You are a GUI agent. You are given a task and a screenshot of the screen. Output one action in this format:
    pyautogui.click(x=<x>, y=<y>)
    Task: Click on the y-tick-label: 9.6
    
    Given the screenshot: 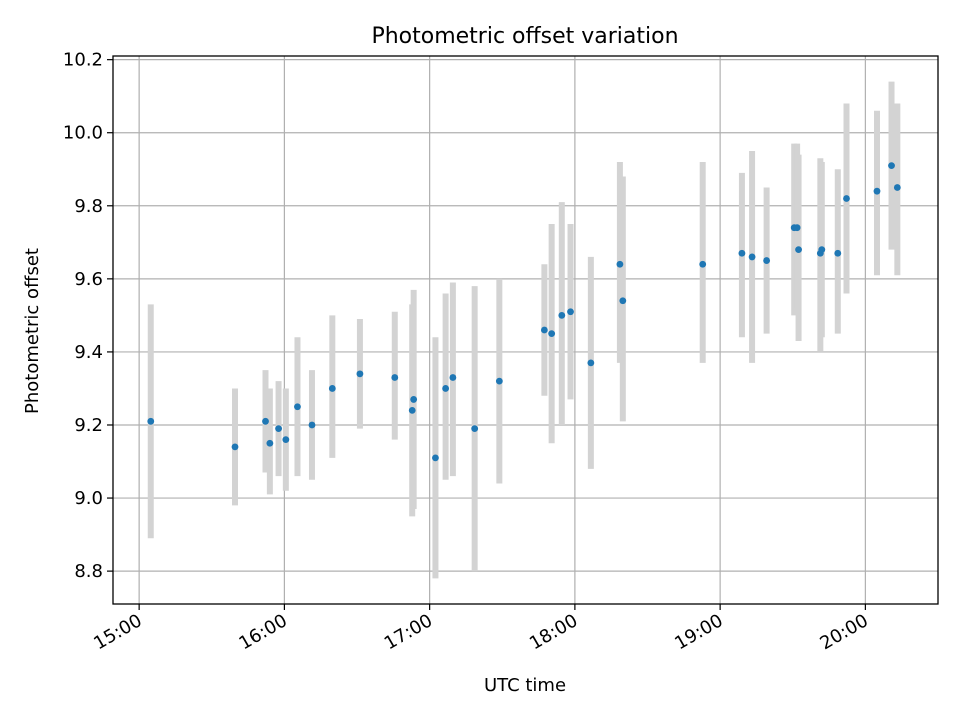 What is the action you would take?
    pyautogui.click(x=88, y=279)
    